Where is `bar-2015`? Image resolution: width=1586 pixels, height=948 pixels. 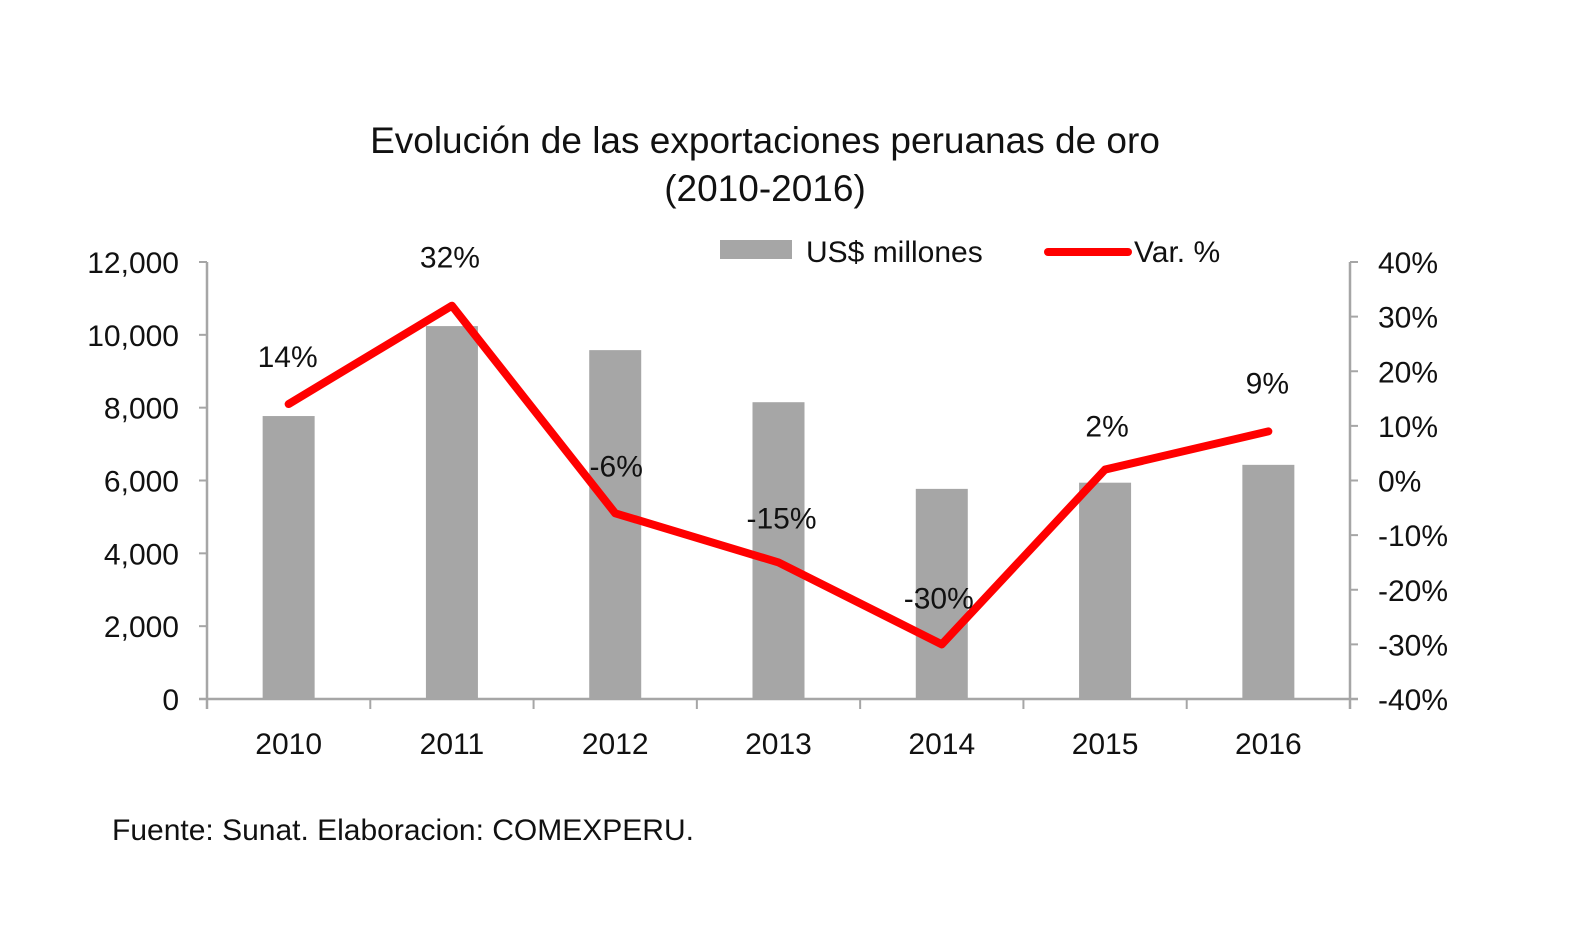
bar-2015 is located at coordinates (1105, 590).